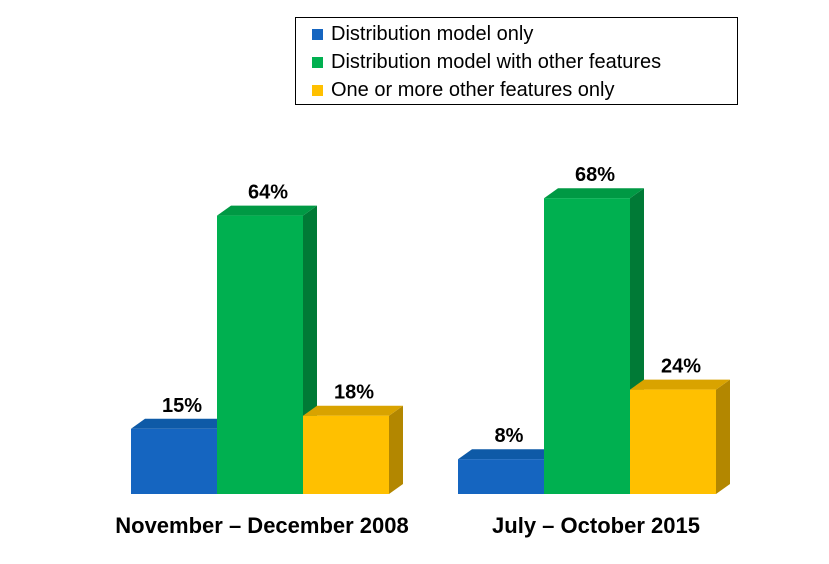 The image size is (829, 564). Describe the element at coordinates (268, 193) in the screenshot. I see `data-label-1-2: 64%` at that location.